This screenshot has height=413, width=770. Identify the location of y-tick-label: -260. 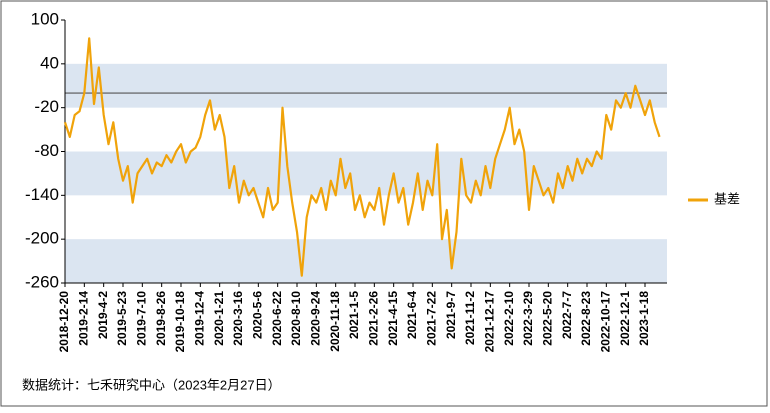
(42, 281).